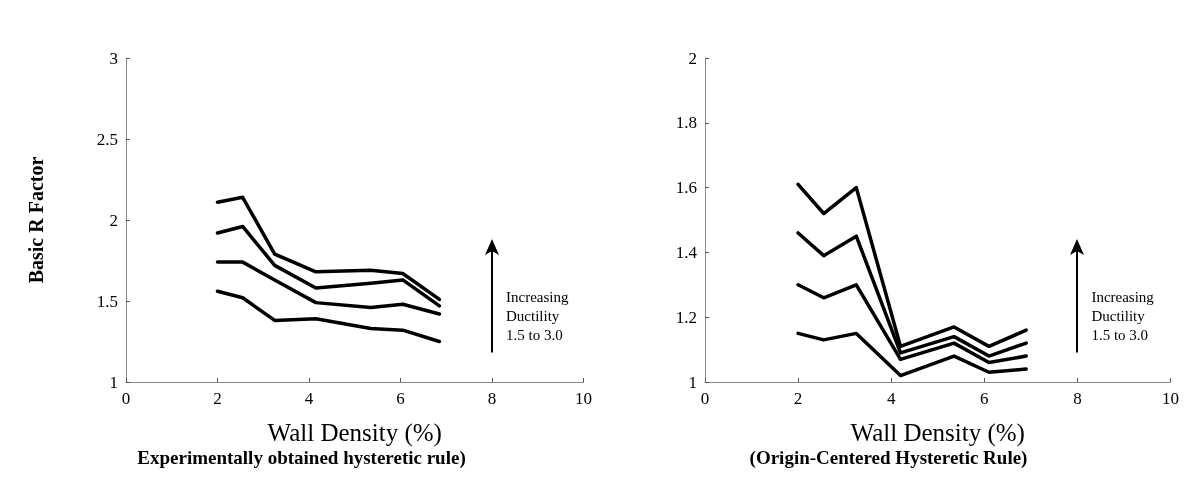 This screenshot has height=484, width=1190. Describe the element at coordinates (107, 139) in the screenshot. I see `y-tick-label: 2.5` at that location.